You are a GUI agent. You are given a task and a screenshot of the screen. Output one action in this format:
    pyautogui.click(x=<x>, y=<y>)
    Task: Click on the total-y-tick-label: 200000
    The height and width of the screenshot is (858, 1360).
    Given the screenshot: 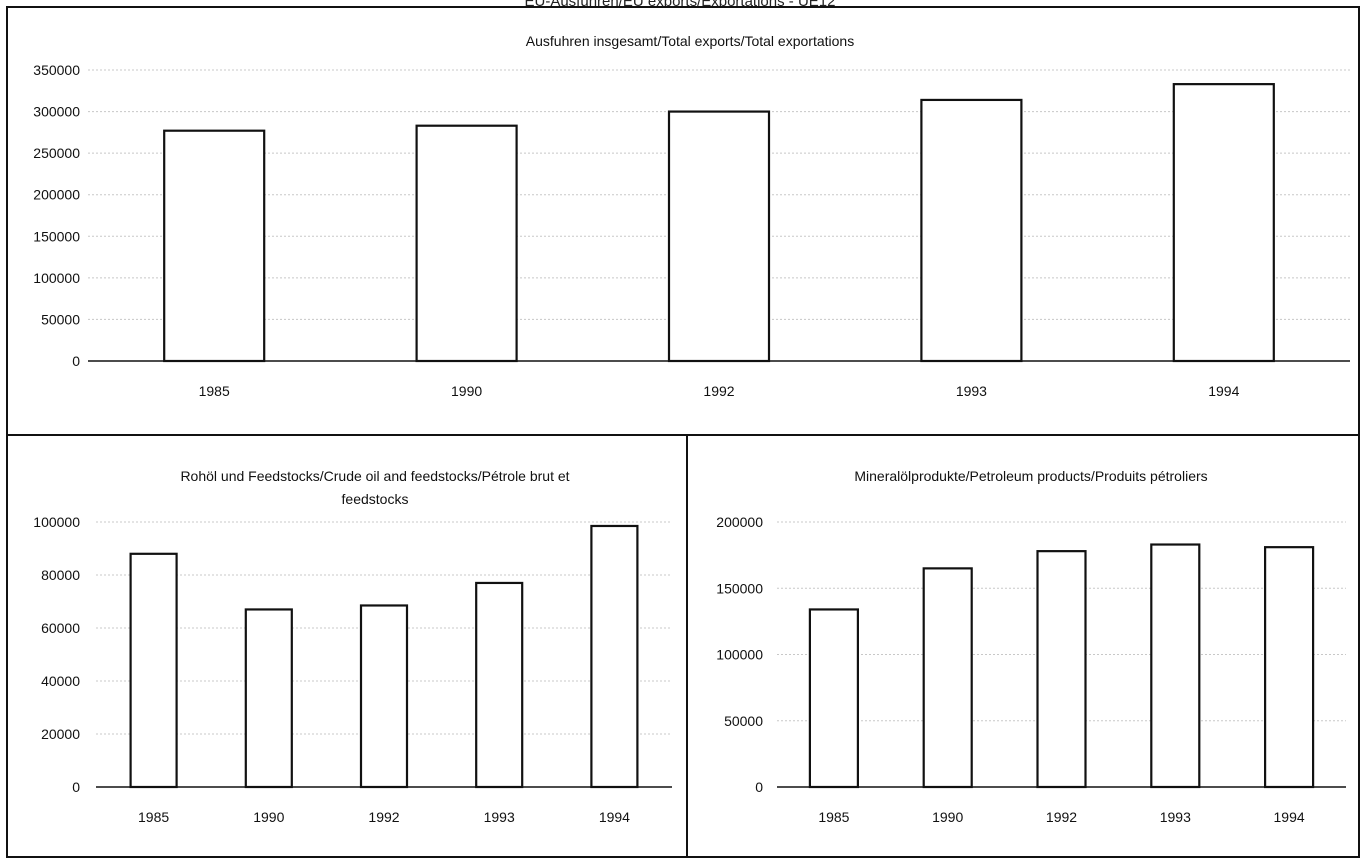 What is the action you would take?
    pyautogui.click(x=56, y=195)
    